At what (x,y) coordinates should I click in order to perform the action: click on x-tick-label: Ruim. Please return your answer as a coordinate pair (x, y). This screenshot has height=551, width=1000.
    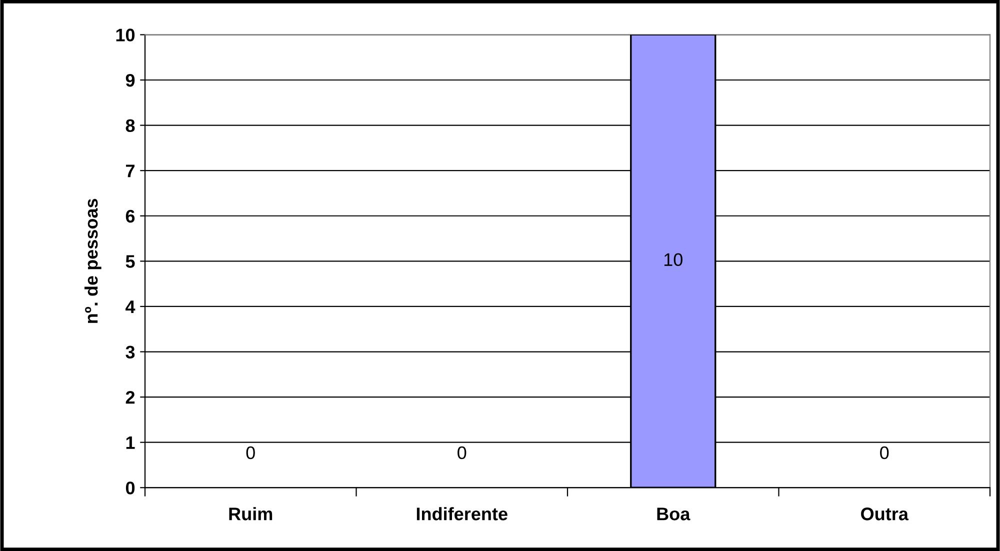
    Looking at the image, I should click on (250, 513).